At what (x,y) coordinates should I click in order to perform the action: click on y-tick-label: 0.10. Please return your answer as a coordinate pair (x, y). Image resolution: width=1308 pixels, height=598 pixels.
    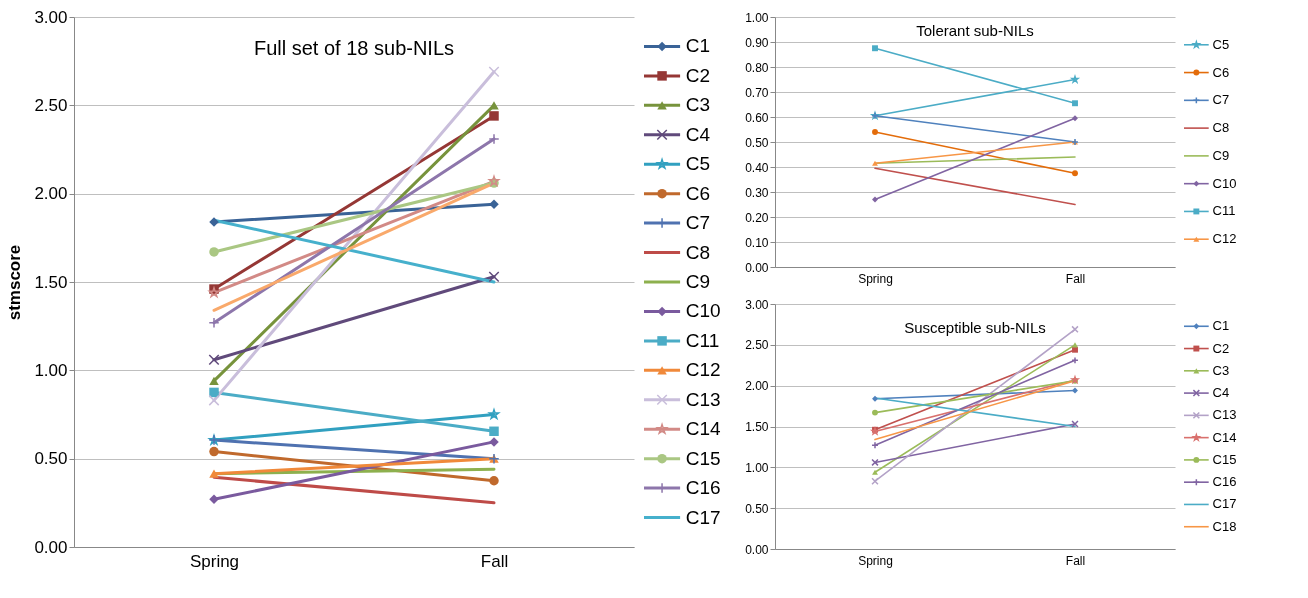
    Looking at the image, I should click on (757, 242).